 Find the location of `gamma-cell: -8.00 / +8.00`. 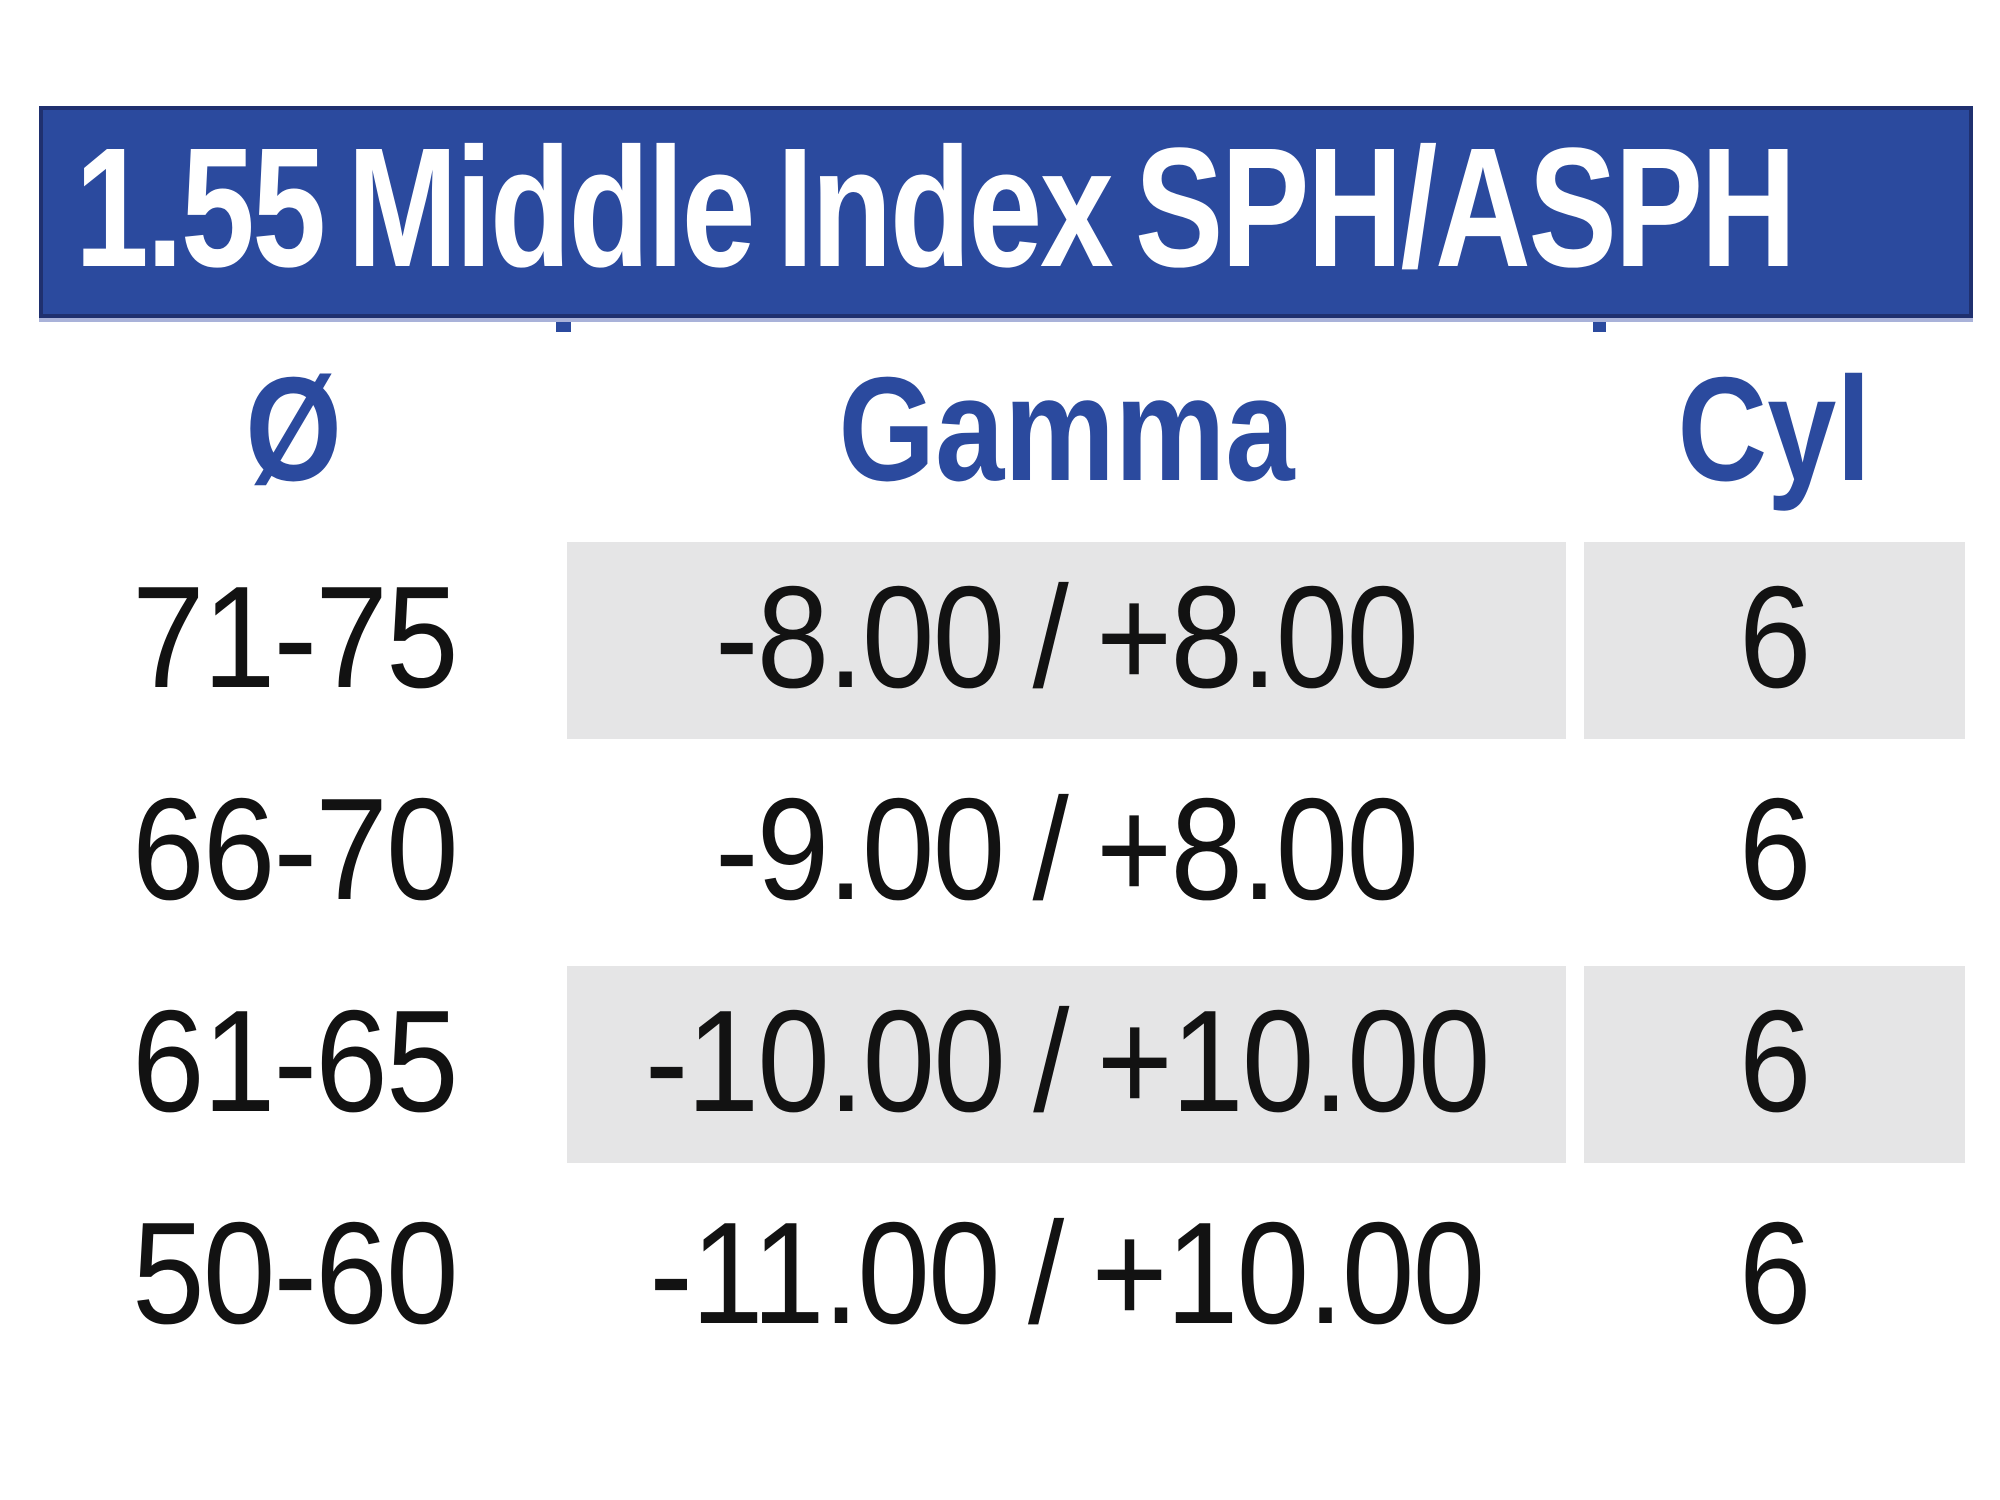

gamma-cell: -8.00 / +8.00 is located at coordinates (1066, 640).